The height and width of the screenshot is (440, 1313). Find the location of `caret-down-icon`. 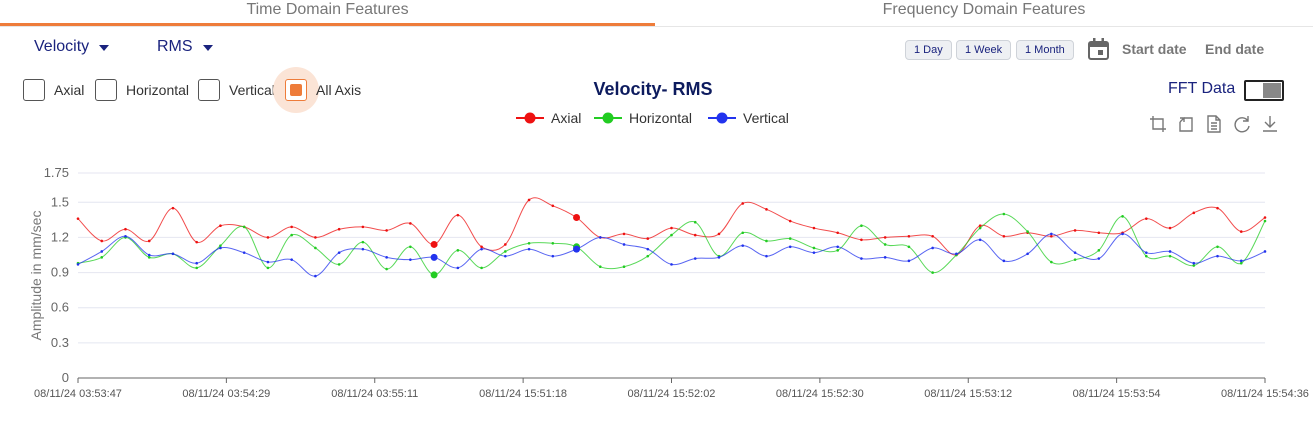

caret-down-icon is located at coordinates (104, 48).